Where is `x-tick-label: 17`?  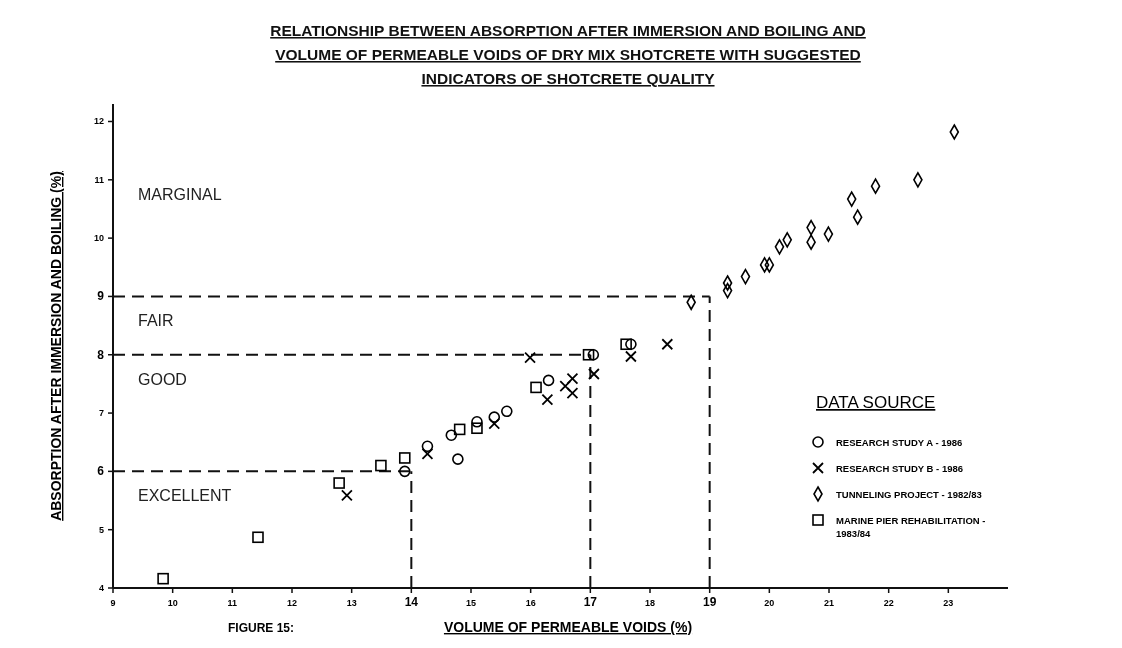
x-tick-label: 17 is located at coordinates (590, 602).